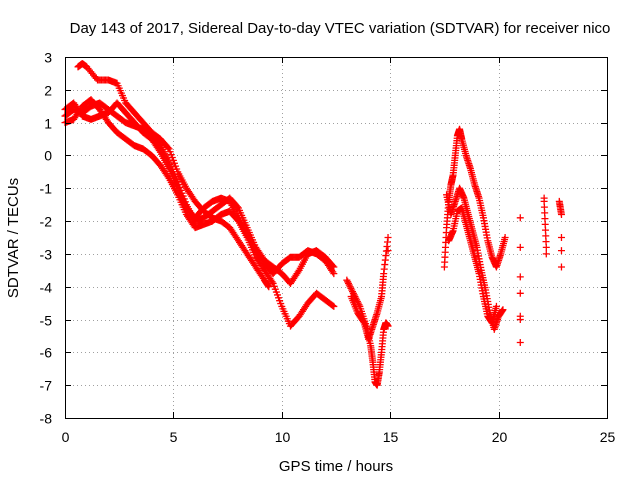  What do you see at coordinates (66, 437) in the screenshot?
I see `x-tick-label: 0` at bounding box center [66, 437].